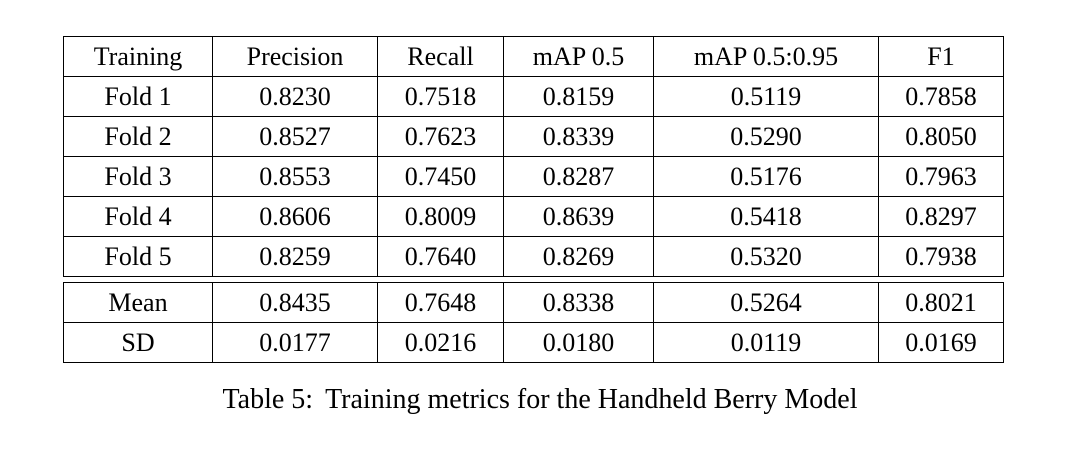 This screenshot has width=1080, height=455. Describe the element at coordinates (440, 136) in the screenshot. I see `table-cell: 0.7623` at that location.